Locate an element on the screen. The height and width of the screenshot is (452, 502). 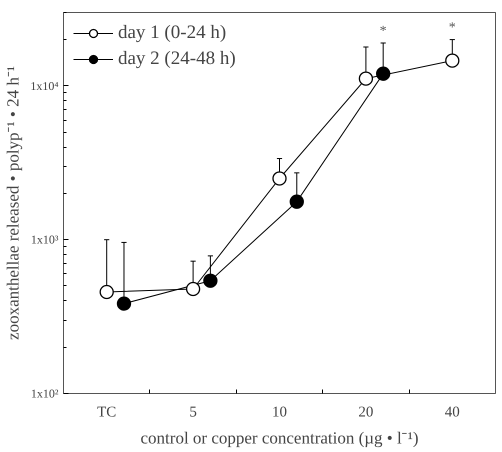
x-tick-label: 20 is located at coordinates (366, 412).